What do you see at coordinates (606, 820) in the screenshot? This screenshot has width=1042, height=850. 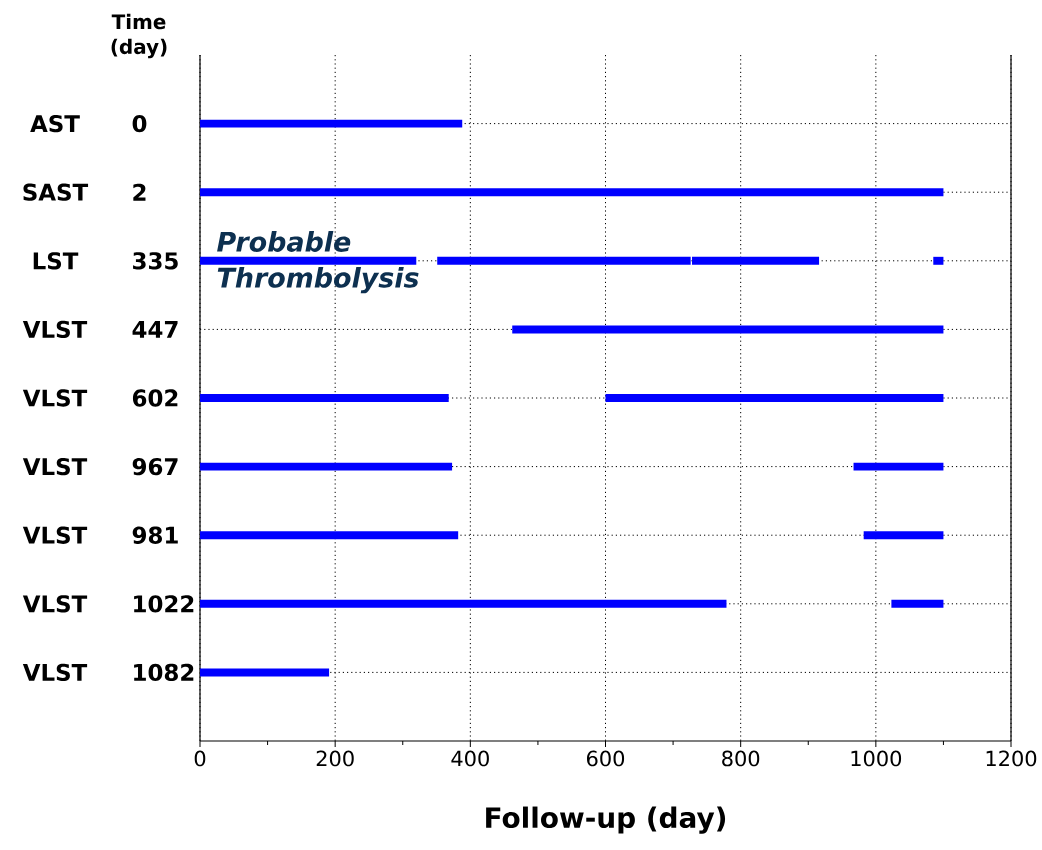 I see `x-axis-title: Follow-up (day)` at bounding box center [606, 820].